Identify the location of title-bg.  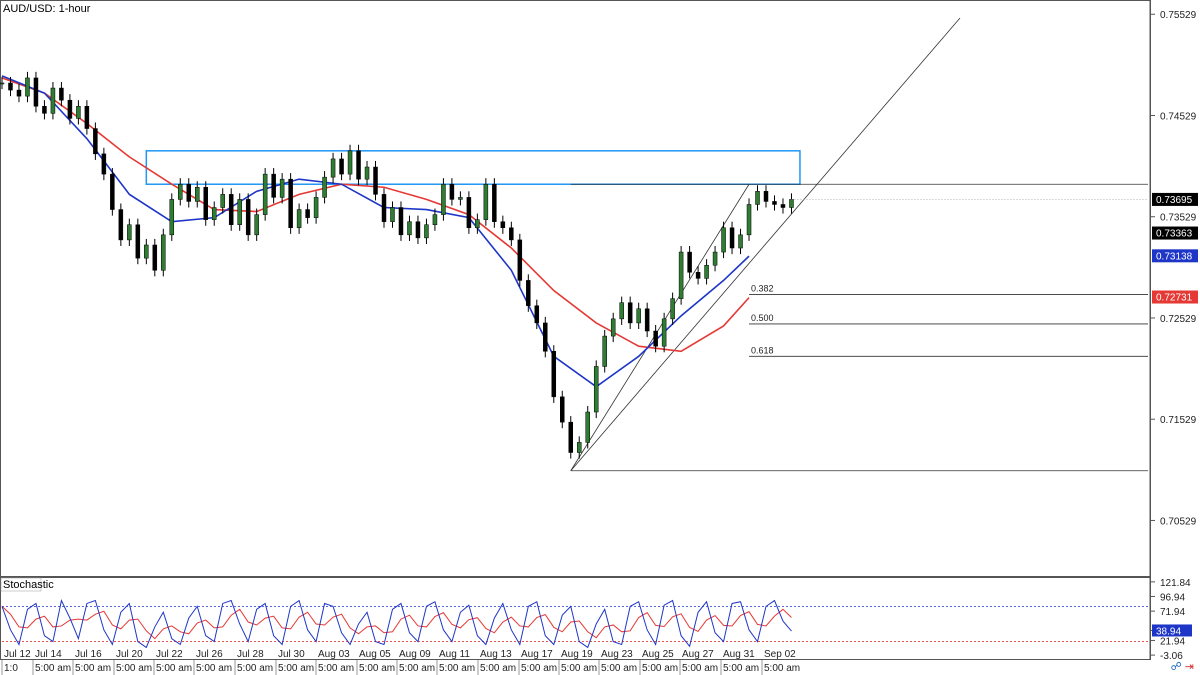
(42, 8).